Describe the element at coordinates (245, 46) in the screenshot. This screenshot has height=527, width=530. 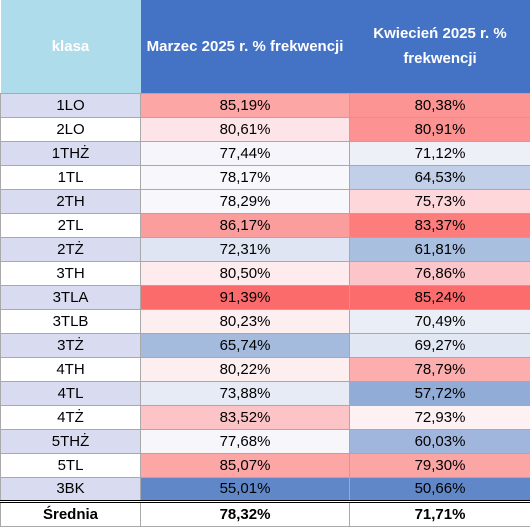
I see `header-marzec: Marzec 2025 r. % frekwencji` at that location.